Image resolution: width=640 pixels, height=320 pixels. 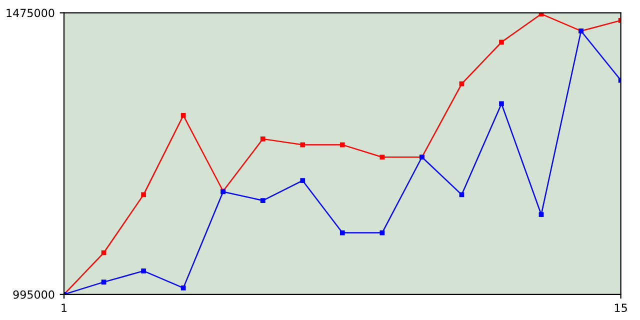 What do you see at coordinates (30, 13) in the screenshot?
I see `y-tick-label: 1475000` at bounding box center [30, 13].